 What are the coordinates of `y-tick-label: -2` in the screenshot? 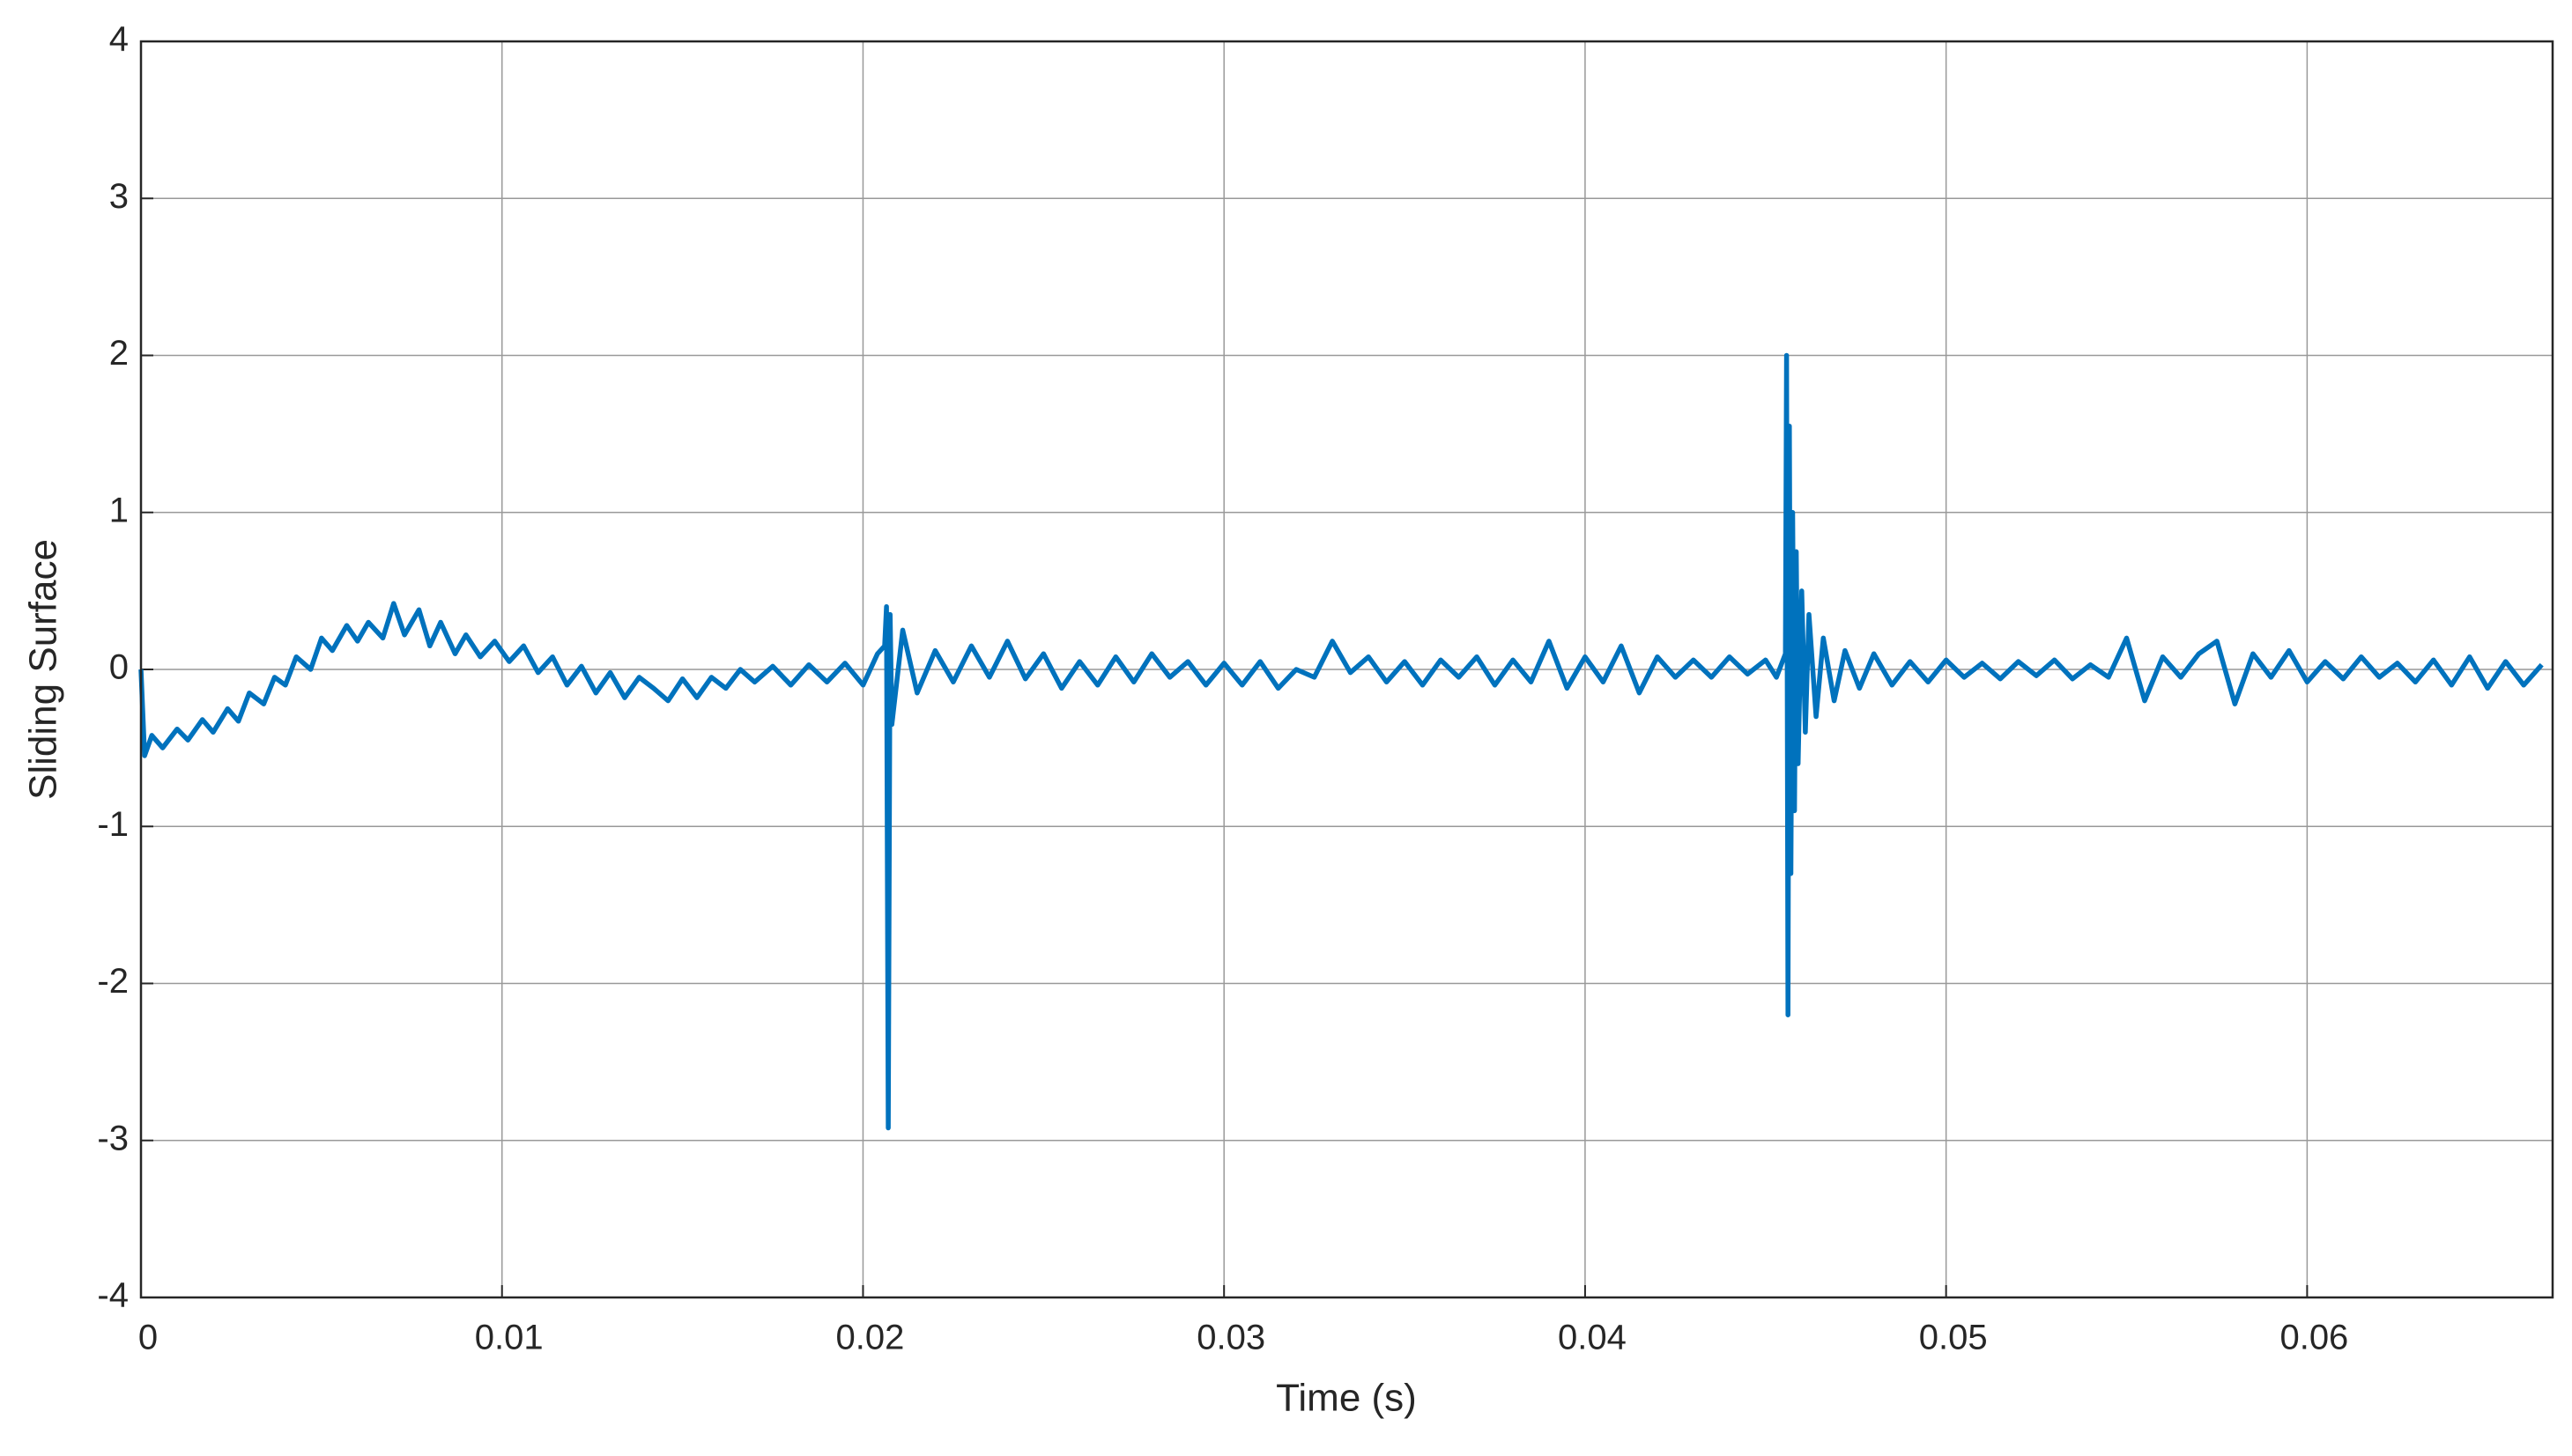 It's located at (113, 981).